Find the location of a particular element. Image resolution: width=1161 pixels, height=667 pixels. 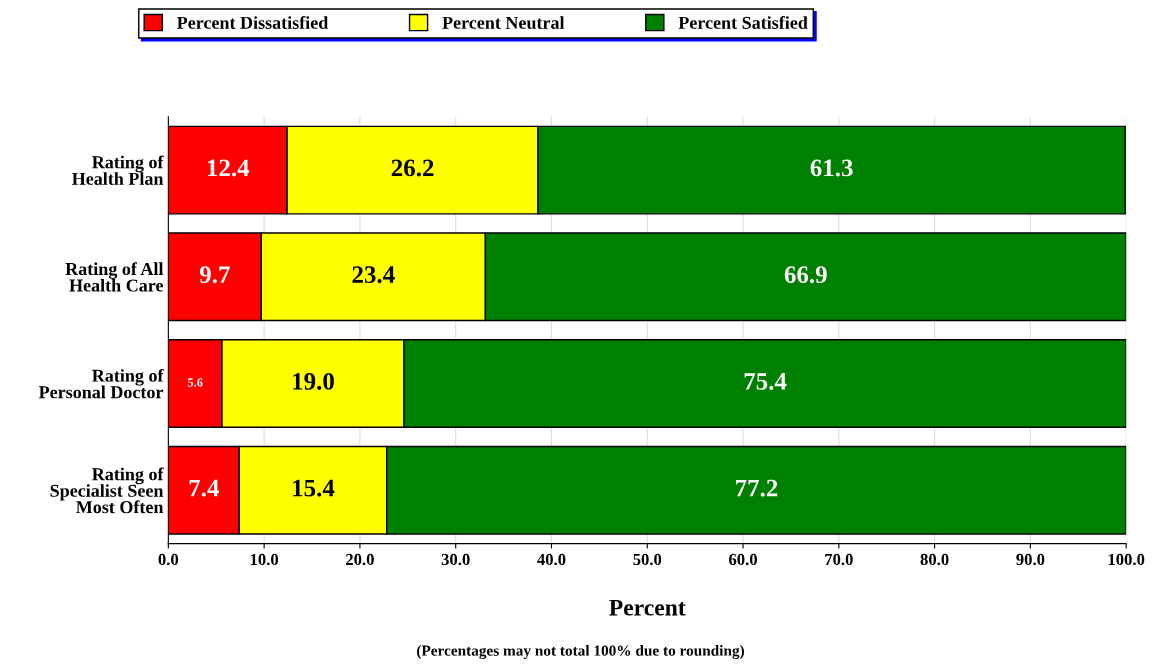

text: (Percentages may not total 100% due to rounding) is located at coordinates (580, 652).